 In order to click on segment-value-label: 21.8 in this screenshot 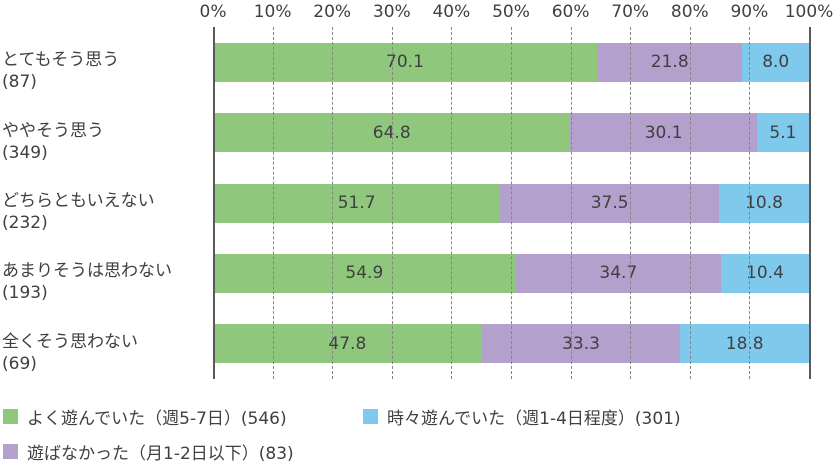, I will do `click(669, 62)`.